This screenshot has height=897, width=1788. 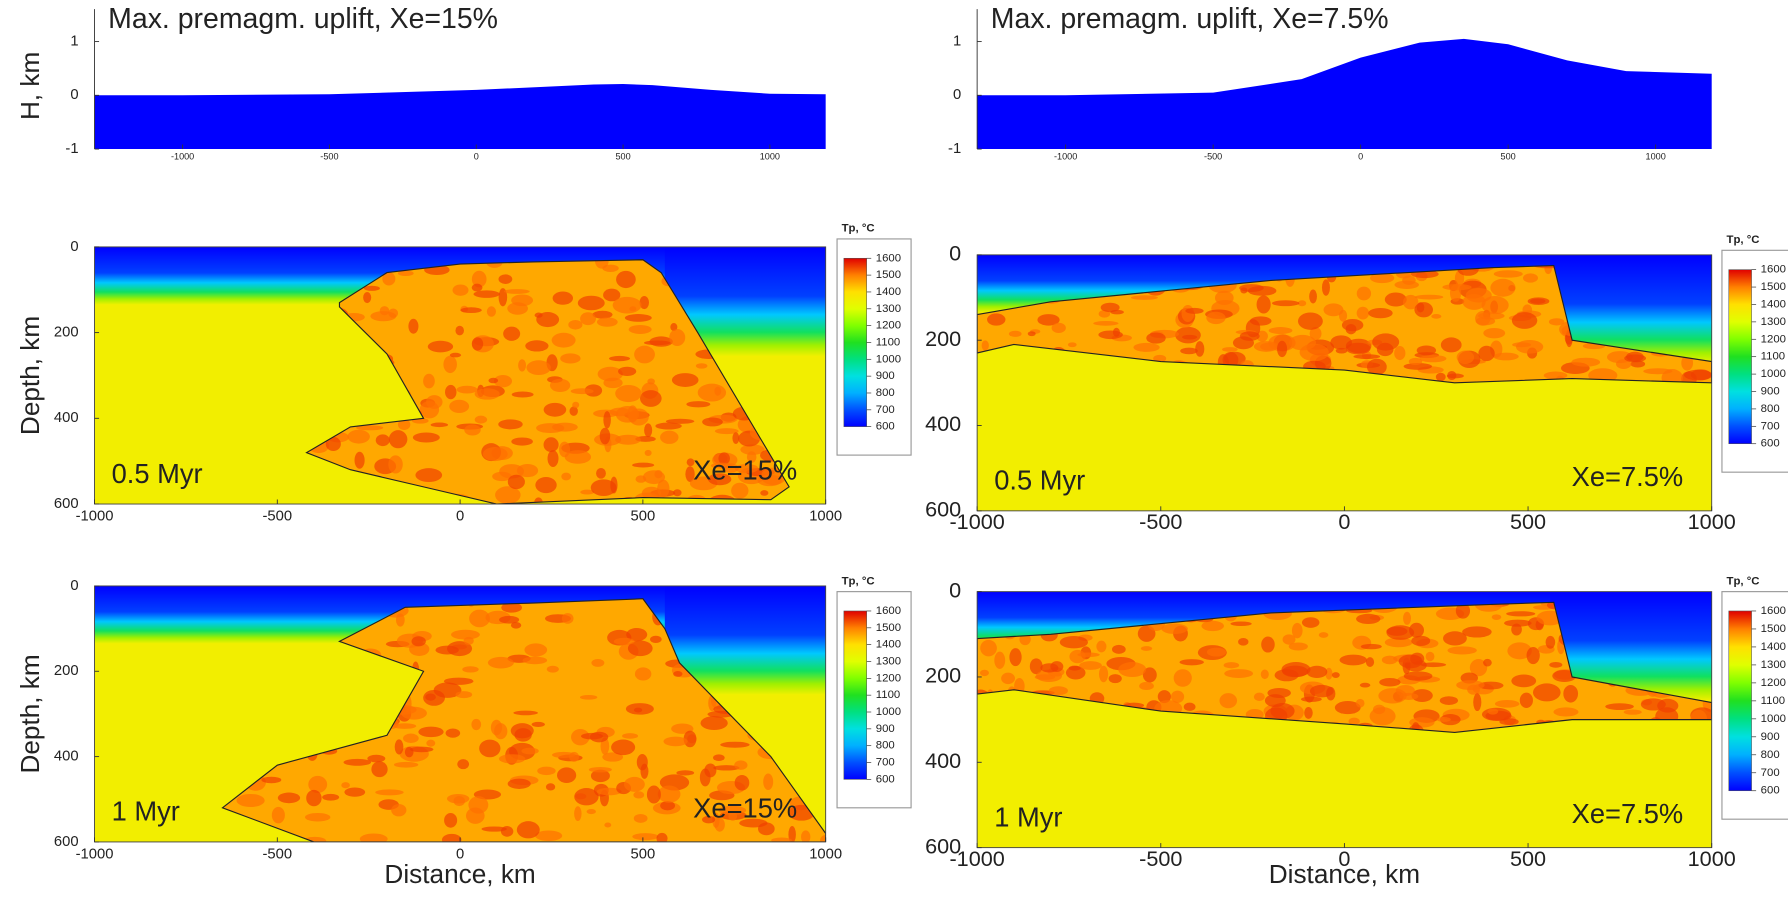 I want to click on x-tick-label: -1000, so click(x=95, y=854).